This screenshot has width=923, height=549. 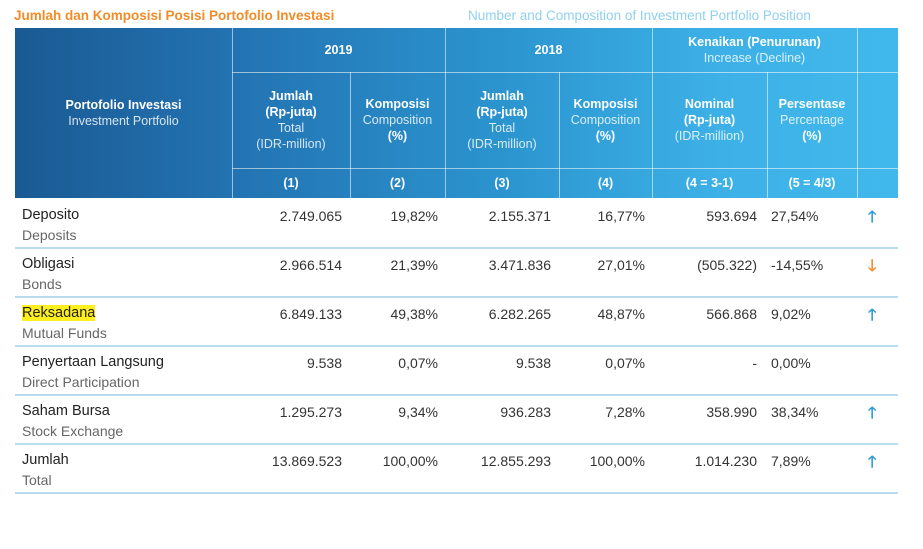 I want to click on row-name-id: Reksadana, so click(x=59, y=313).